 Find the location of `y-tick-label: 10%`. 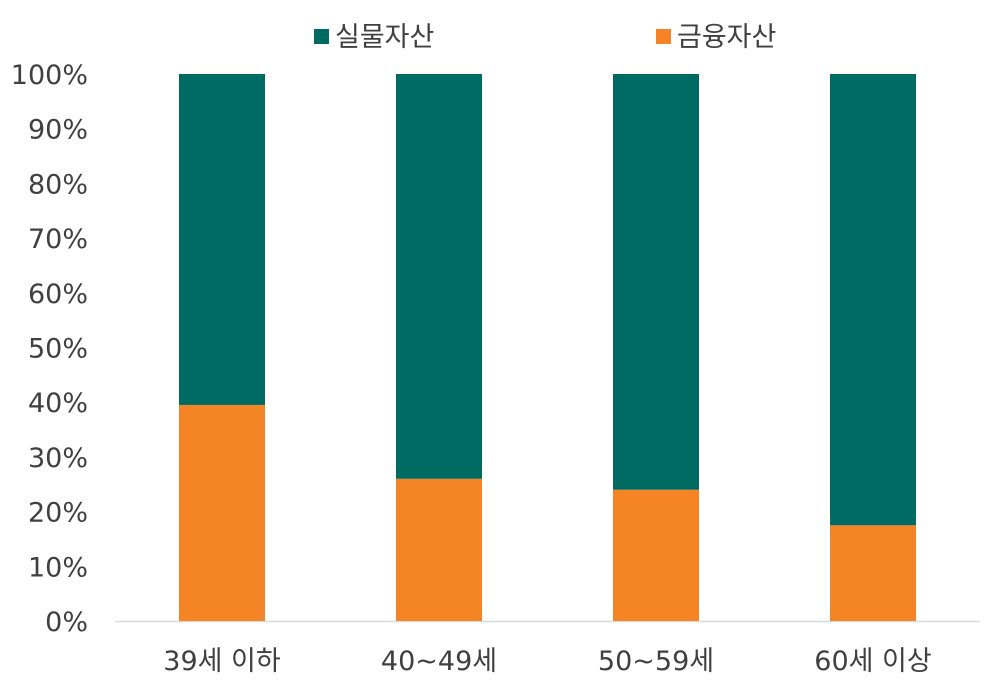

y-tick-label: 10% is located at coordinates (58, 567).